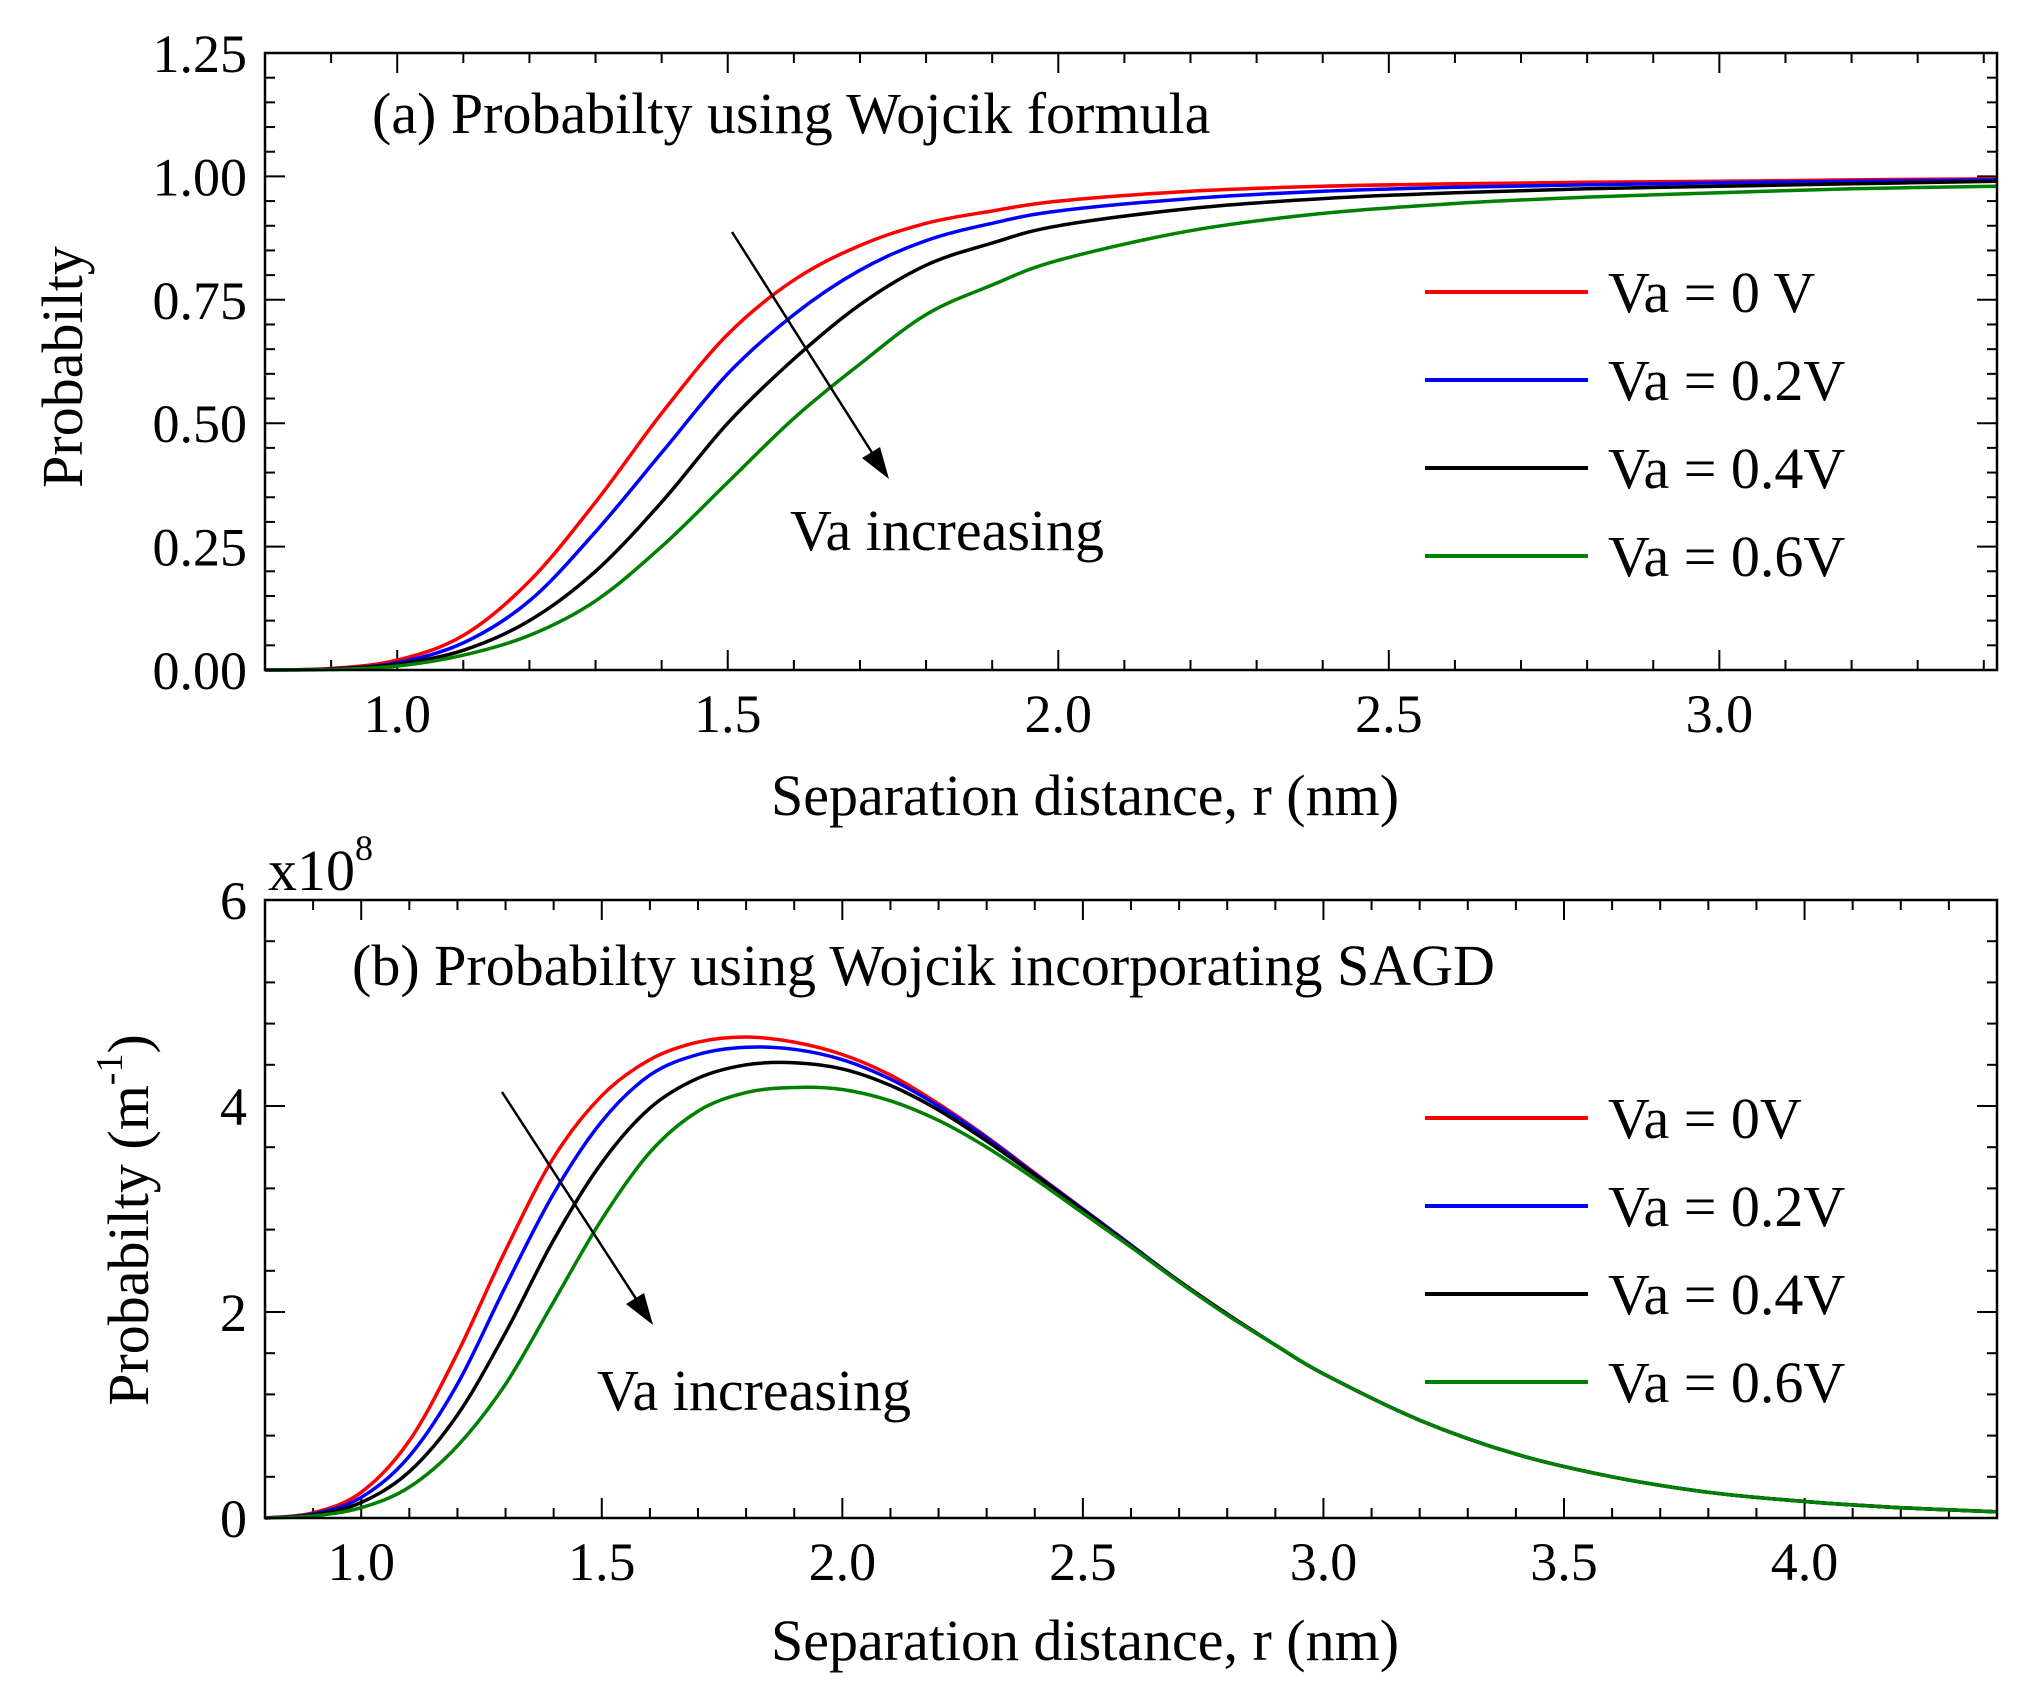  Describe the element at coordinates (1389, 714) in the screenshot. I see `panel-a-x-tick-label: 2.5` at that location.